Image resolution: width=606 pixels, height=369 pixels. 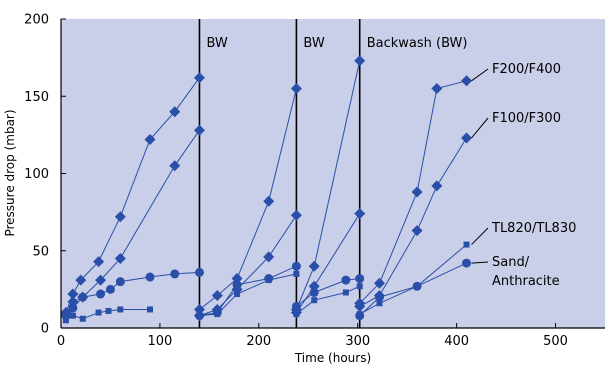 I want to click on y-tick-label: 100, so click(x=36, y=174).